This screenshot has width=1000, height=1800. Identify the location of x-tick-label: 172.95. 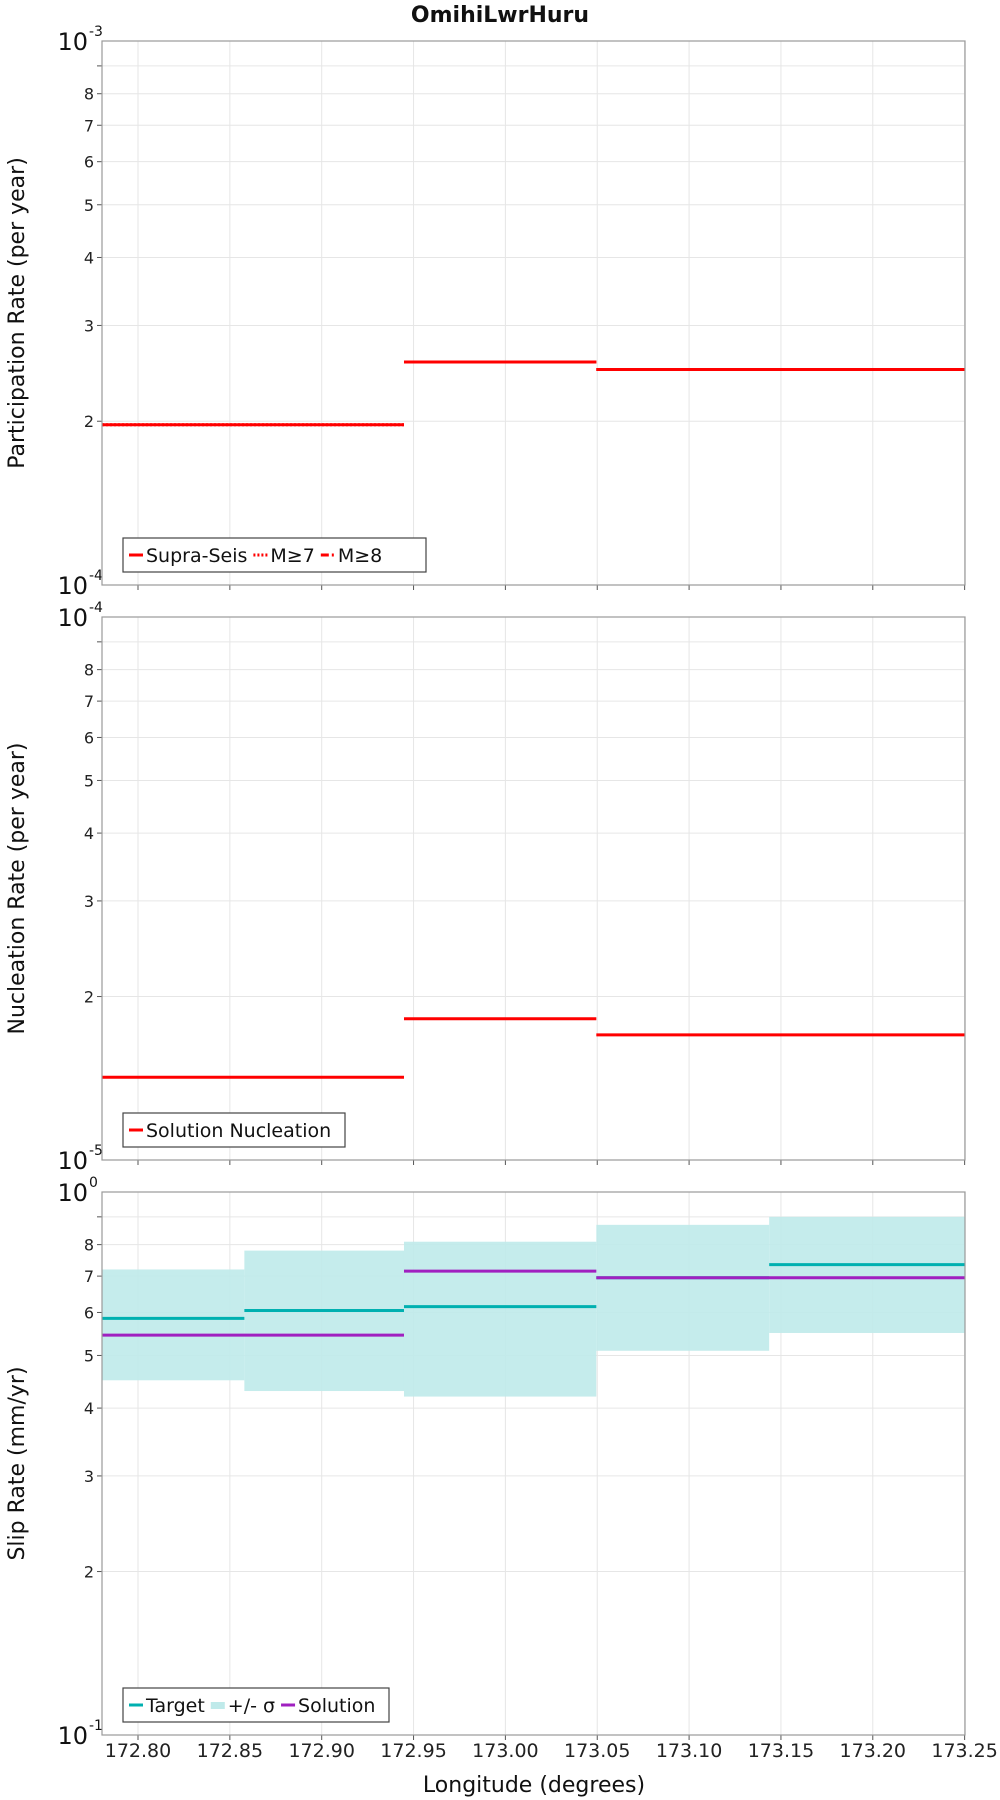
(413, 1751).